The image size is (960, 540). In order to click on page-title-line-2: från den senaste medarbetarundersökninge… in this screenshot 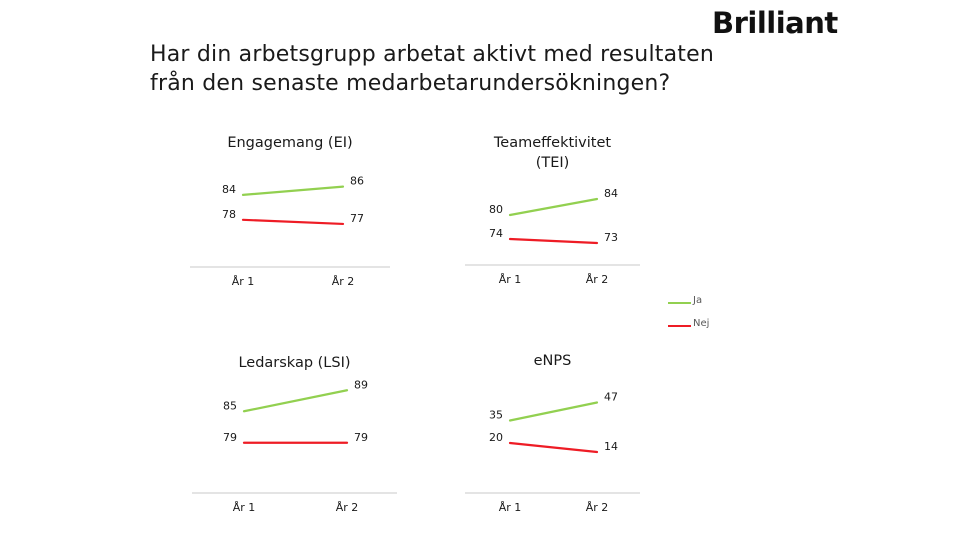, I will do `click(410, 83)`.